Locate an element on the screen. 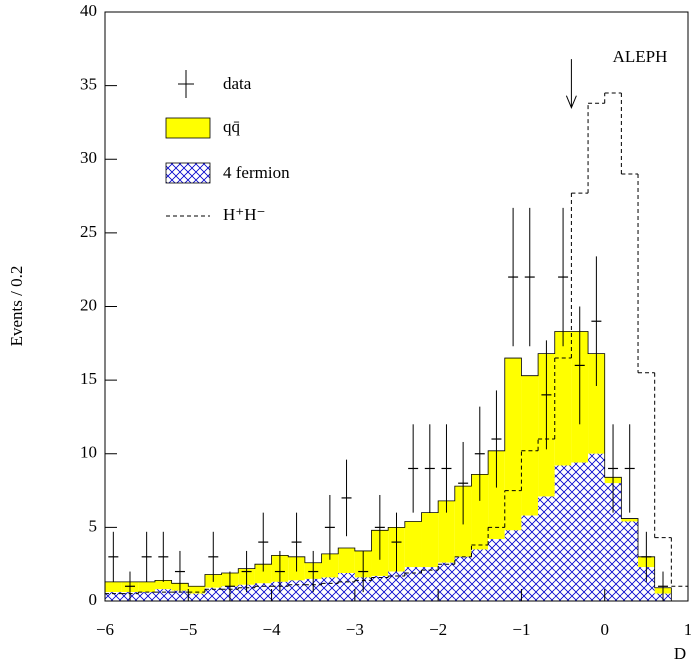  x-tick-label: −5 is located at coordinates (188, 629).